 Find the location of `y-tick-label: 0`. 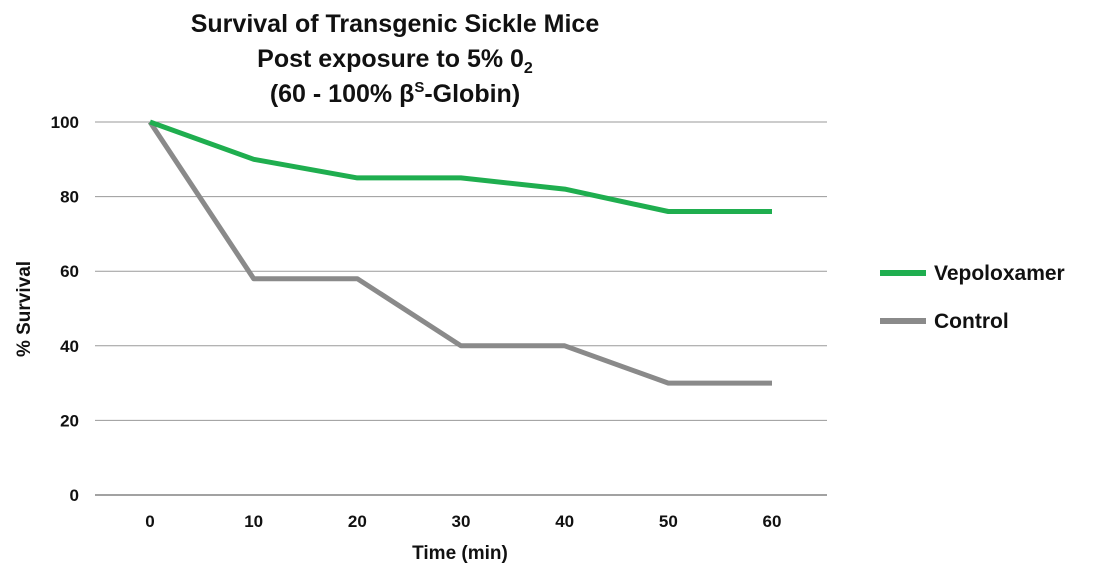

y-tick-label: 0 is located at coordinates (74, 495).